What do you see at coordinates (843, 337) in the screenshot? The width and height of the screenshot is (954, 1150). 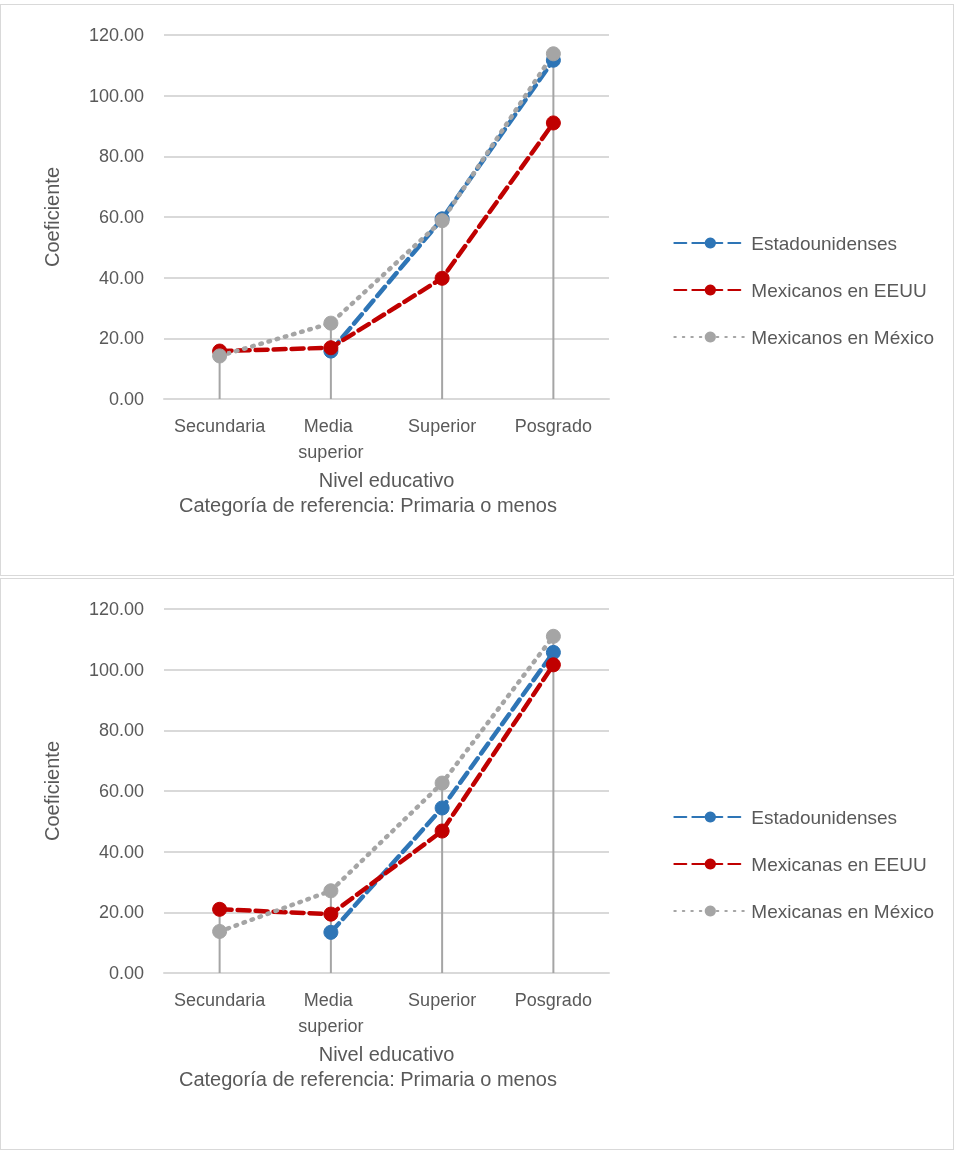 I see `legend-label: Mexicanos en México` at bounding box center [843, 337].